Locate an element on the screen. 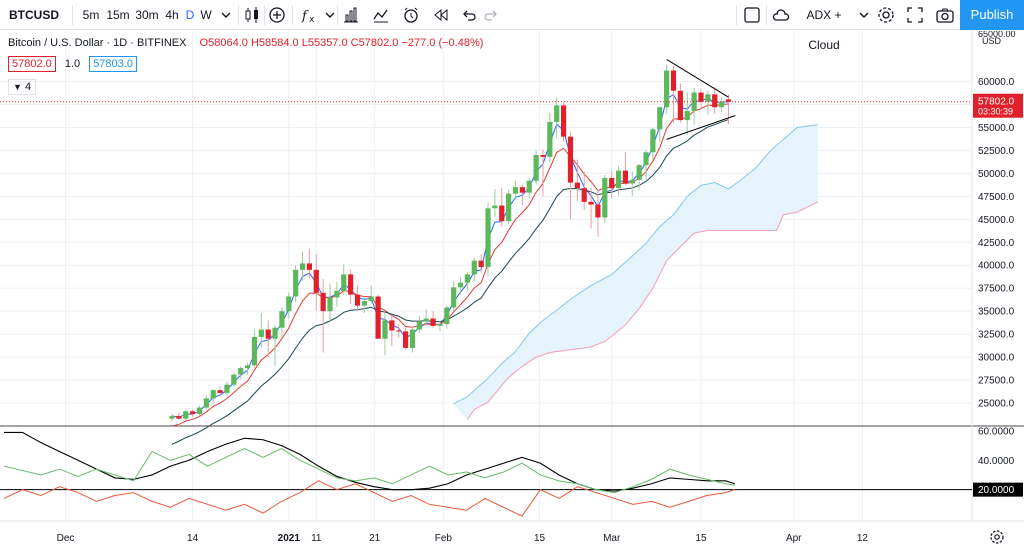 The image size is (1024, 552). gear-inner is located at coordinates (997, 537).